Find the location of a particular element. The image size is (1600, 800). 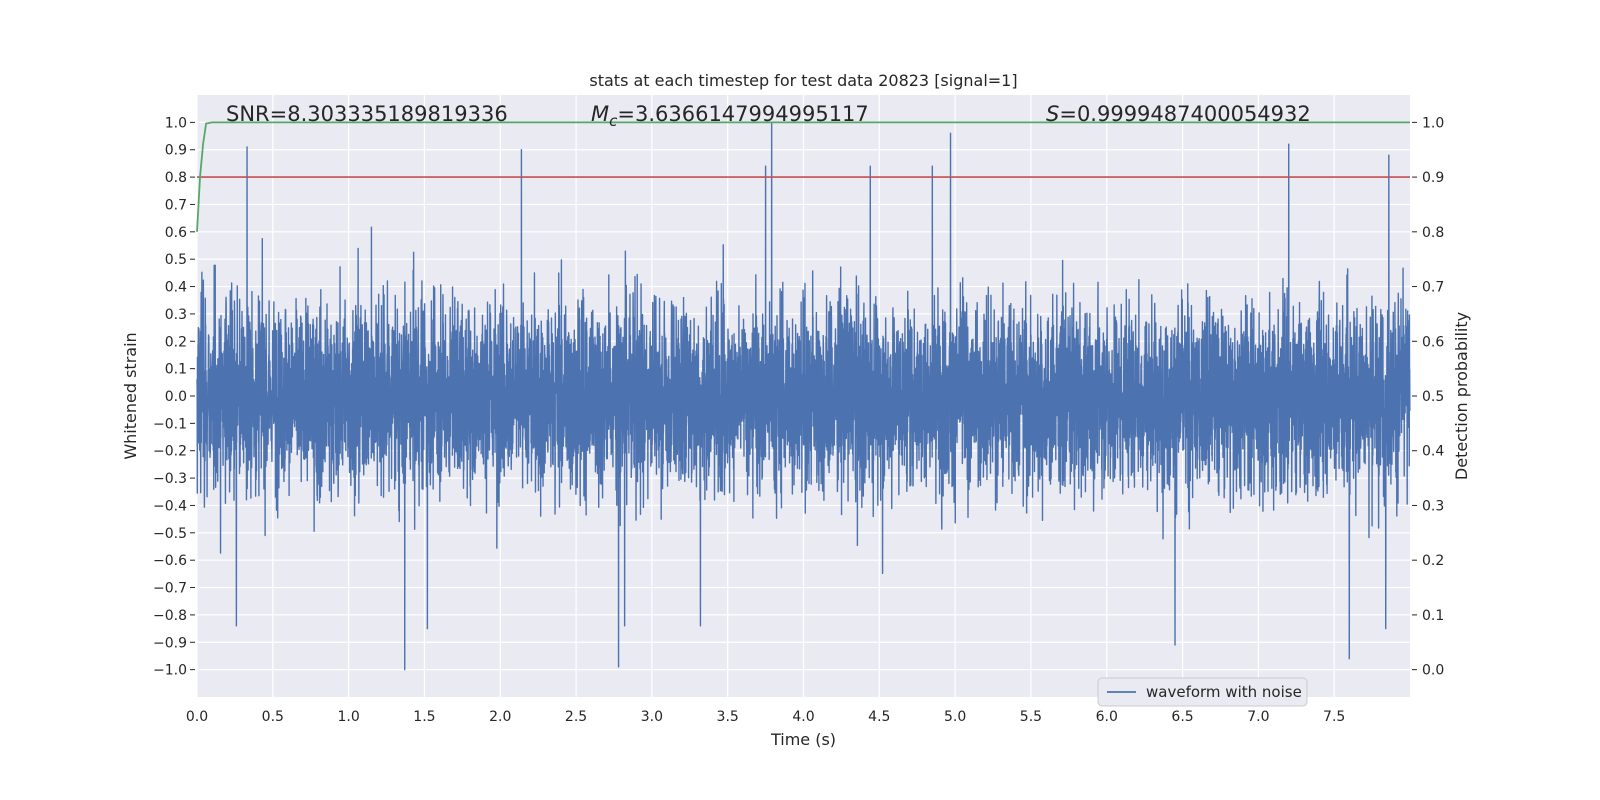

s-value: =0.9999487400054932 is located at coordinates (1184, 114).